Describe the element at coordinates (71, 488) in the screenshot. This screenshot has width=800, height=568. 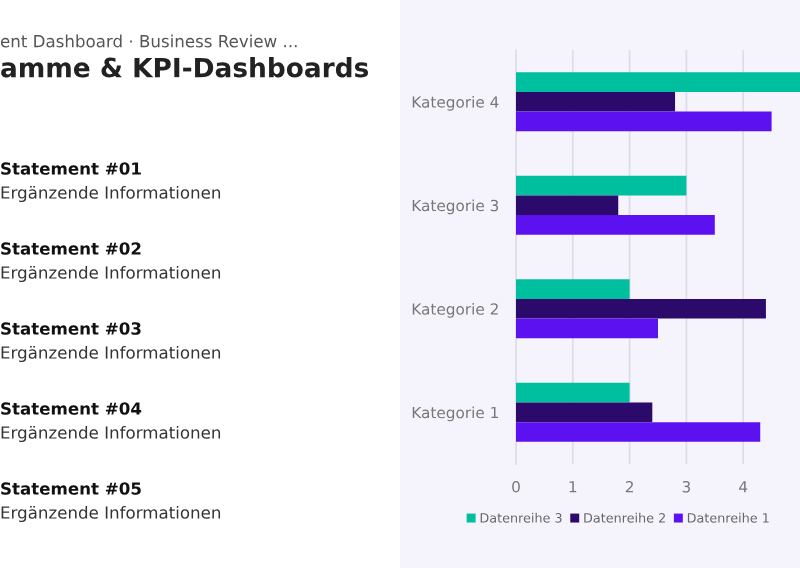
I see `text: Statement #05` at that location.